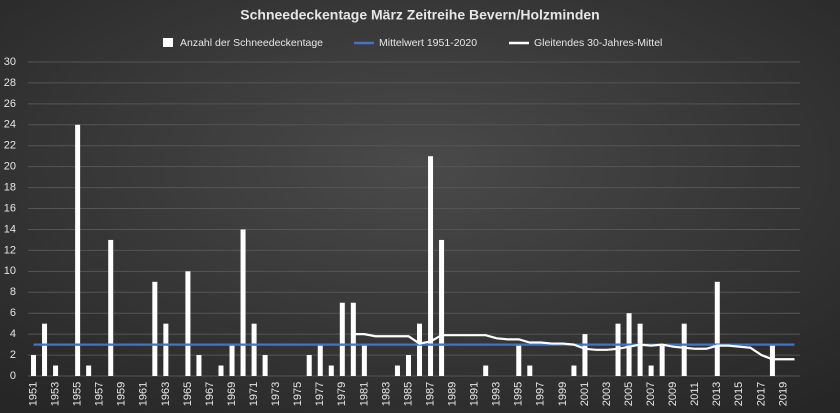 The height and width of the screenshot is (413, 840). I want to click on x-tick-label: 1961, so click(144, 394).